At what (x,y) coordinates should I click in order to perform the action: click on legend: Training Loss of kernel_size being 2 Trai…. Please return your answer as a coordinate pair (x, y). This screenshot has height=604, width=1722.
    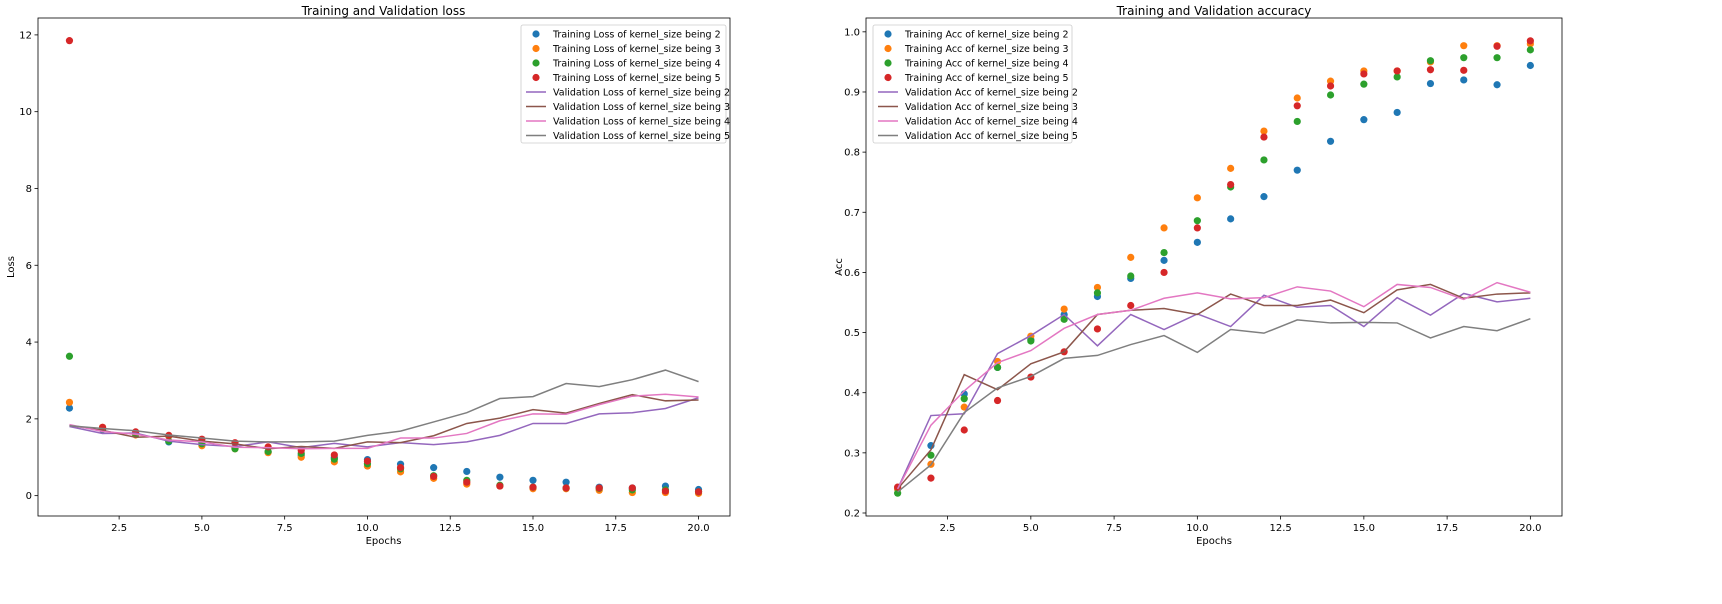
    Looking at the image, I should click on (625, 84).